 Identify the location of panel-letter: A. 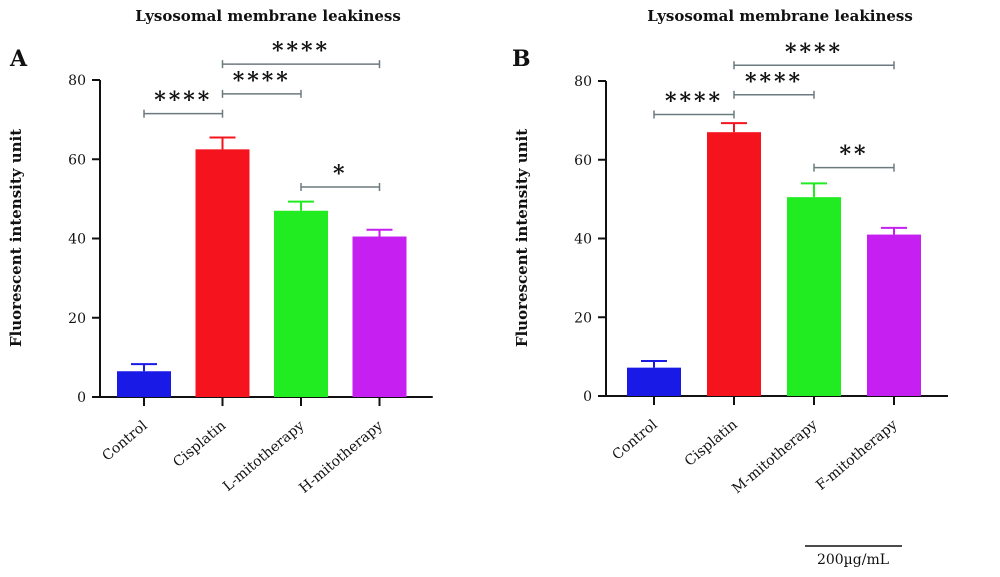
(18, 59).